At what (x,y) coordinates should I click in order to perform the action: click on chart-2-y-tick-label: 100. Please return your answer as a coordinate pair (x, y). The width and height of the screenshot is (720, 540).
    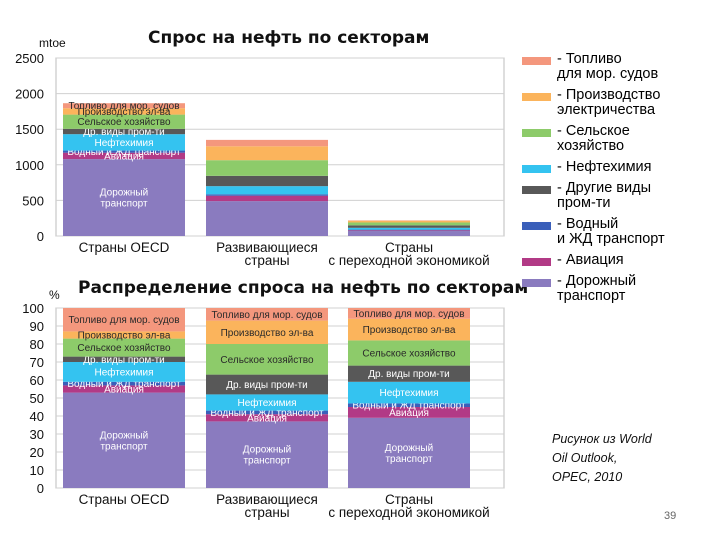
    Looking at the image, I should click on (33, 308).